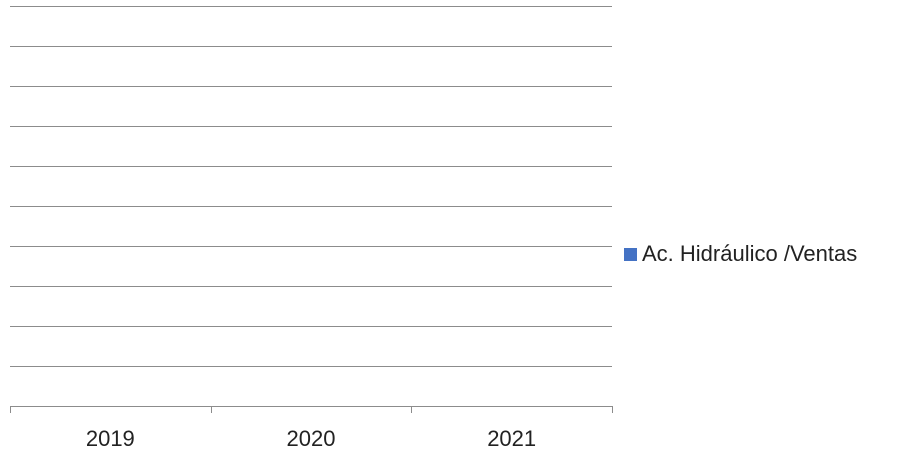 The height and width of the screenshot is (459, 922). What do you see at coordinates (311, 438) in the screenshot?
I see `x-tick-label: 2020` at bounding box center [311, 438].